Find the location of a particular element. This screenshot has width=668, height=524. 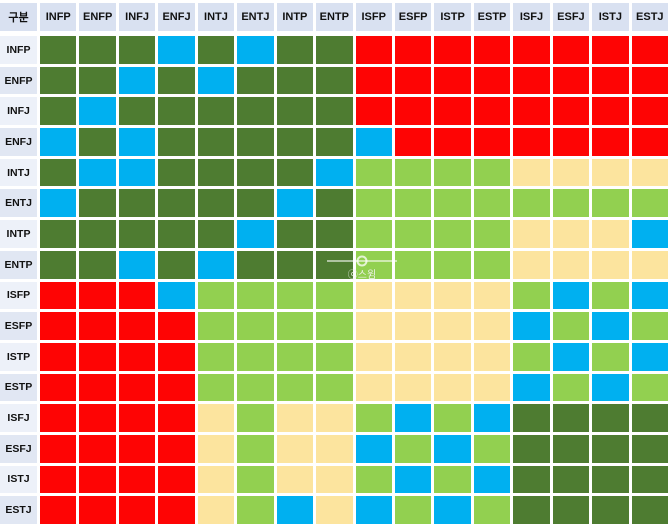

matrix-cell-entj-x-estp is located at coordinates (492, 203).